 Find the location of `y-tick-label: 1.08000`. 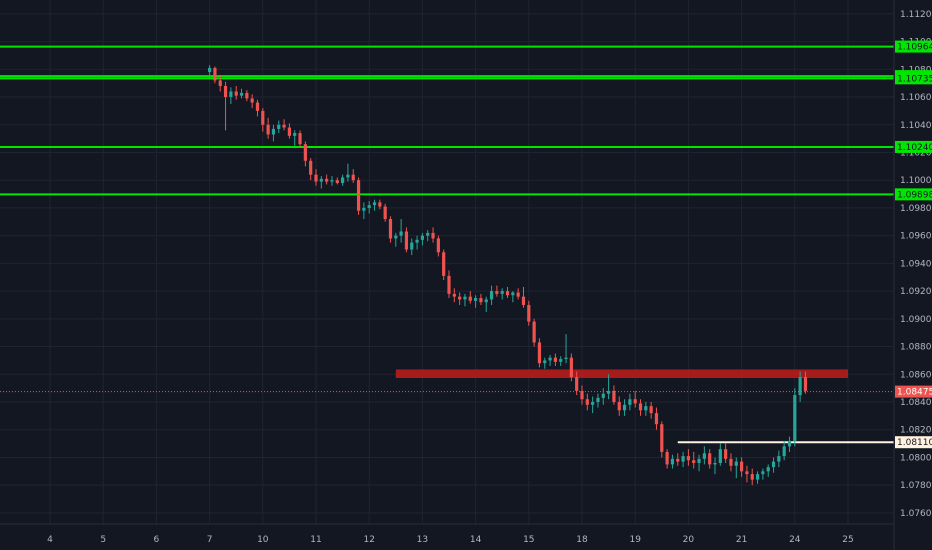

y-tick-label: 1.08000 is located at coordinates (916, 458).